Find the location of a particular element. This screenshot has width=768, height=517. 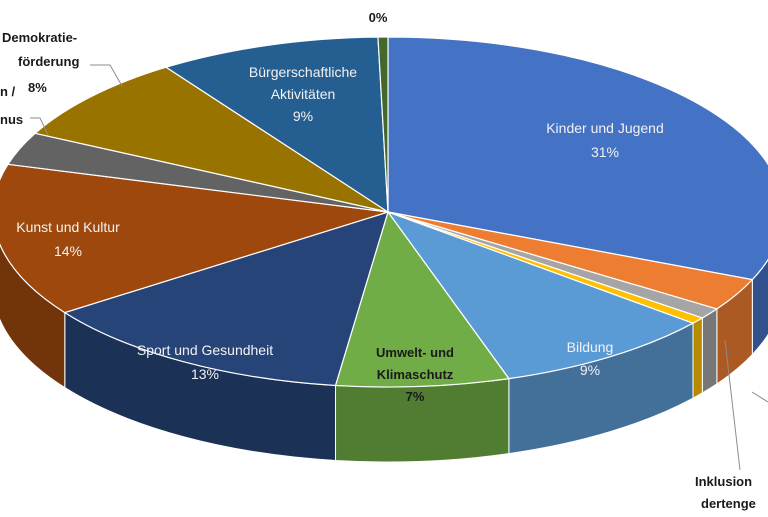

label-umwelt-und-klimaschutz: Umwelt- und Klimaschutz 7% is located at coordinates (415, 374).